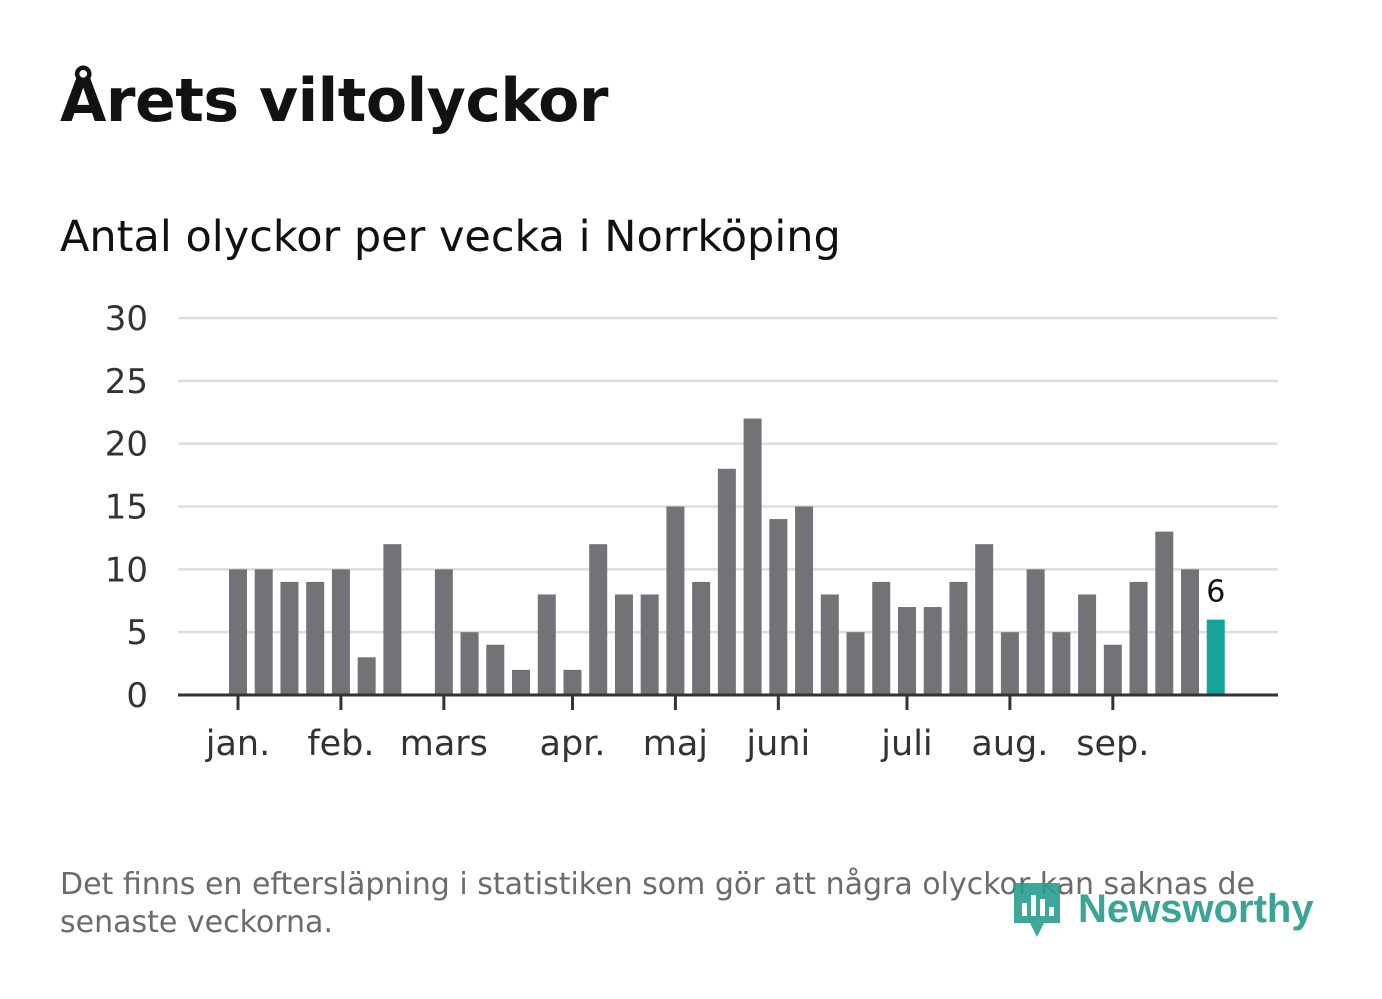 This screenshot has height=999, width=1382. I want to click on x-tick-label: aug., so click(1009, 744).